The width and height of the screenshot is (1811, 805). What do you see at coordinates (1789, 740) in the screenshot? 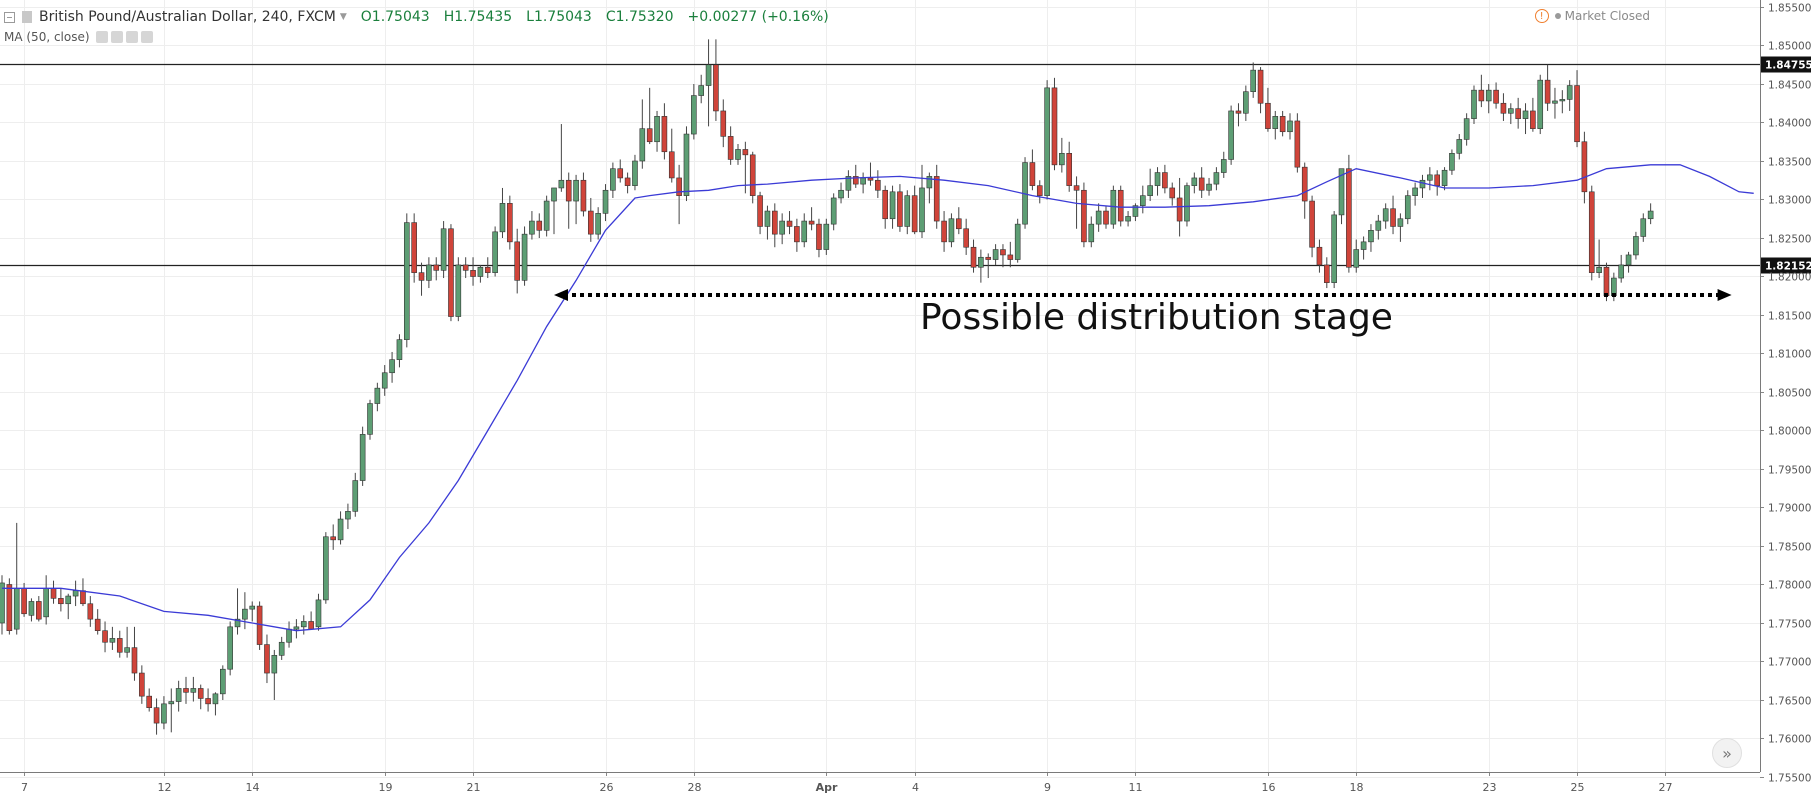
I see `y-tick-label: 1.76000` at bounding box center [1789, 740].